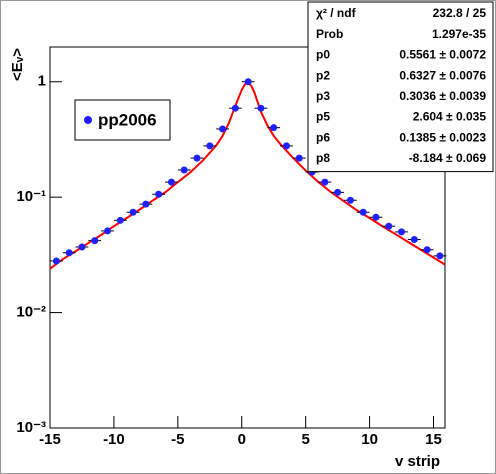 This screenshot has width=496, height=474. I want to click on stats-label: p6, so click(323, 137).